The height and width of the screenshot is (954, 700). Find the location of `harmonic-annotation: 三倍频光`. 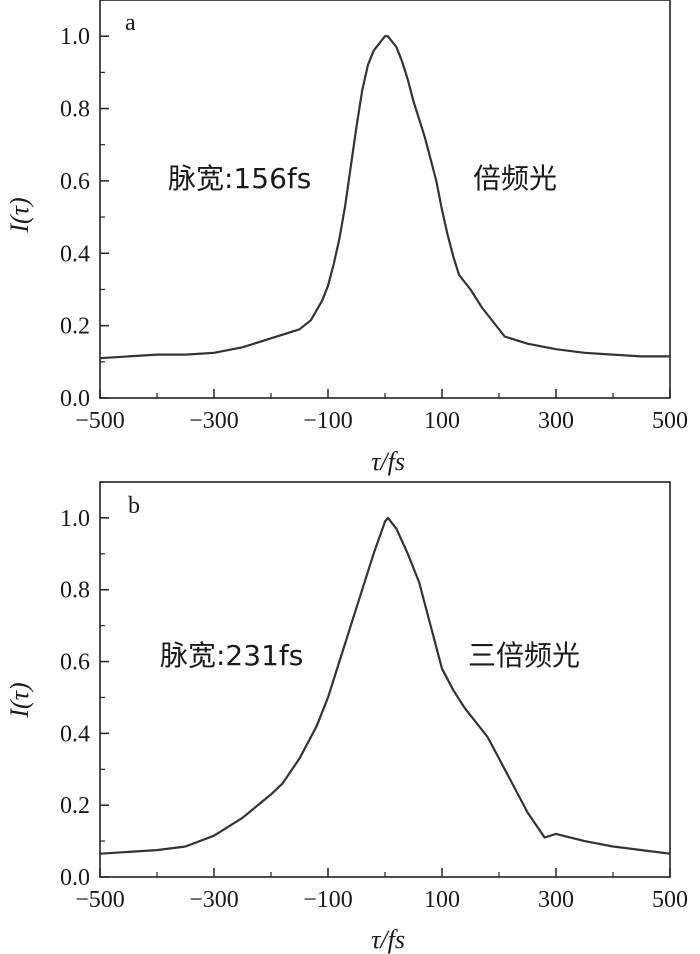

harmonic-annotation: 三倍频光 is located at coordinates (524, 655).